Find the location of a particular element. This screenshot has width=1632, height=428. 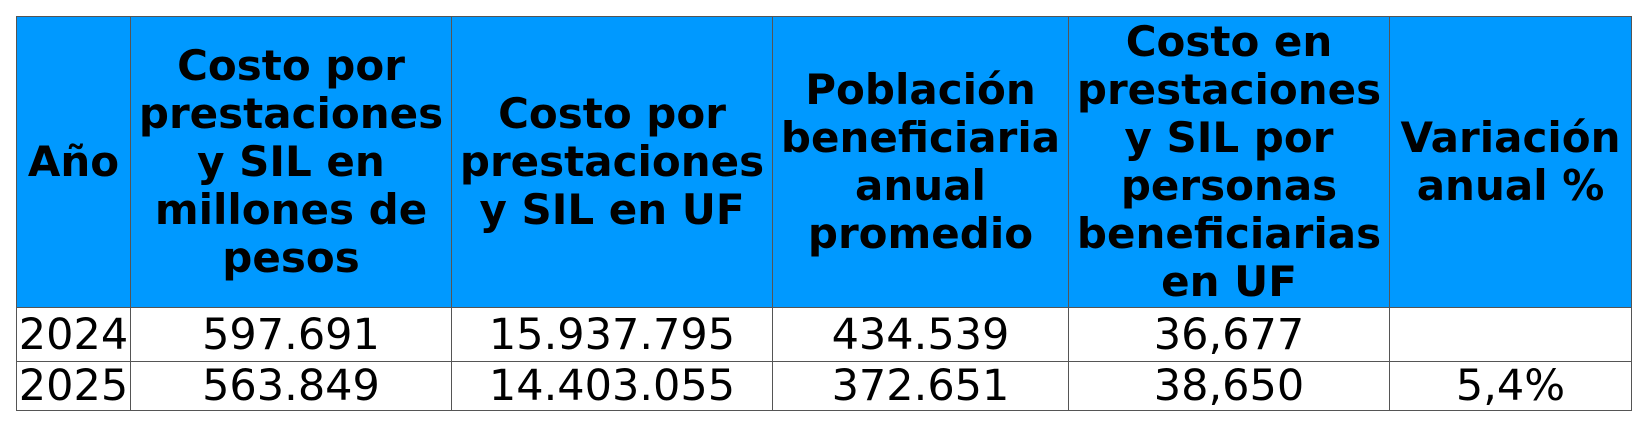

cell-year: 2025 is located at coordinates (73, 386).